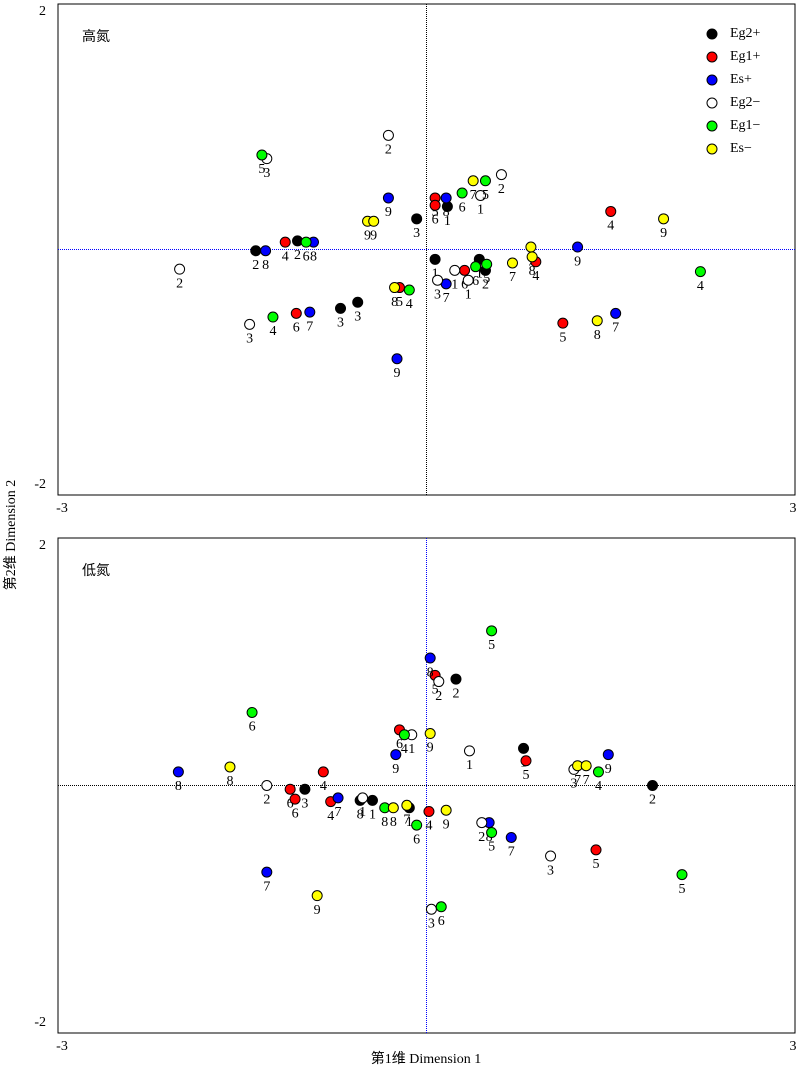 The image size is (800, 1071). I want to click on panel-title: 低氮, so click(96, 571).